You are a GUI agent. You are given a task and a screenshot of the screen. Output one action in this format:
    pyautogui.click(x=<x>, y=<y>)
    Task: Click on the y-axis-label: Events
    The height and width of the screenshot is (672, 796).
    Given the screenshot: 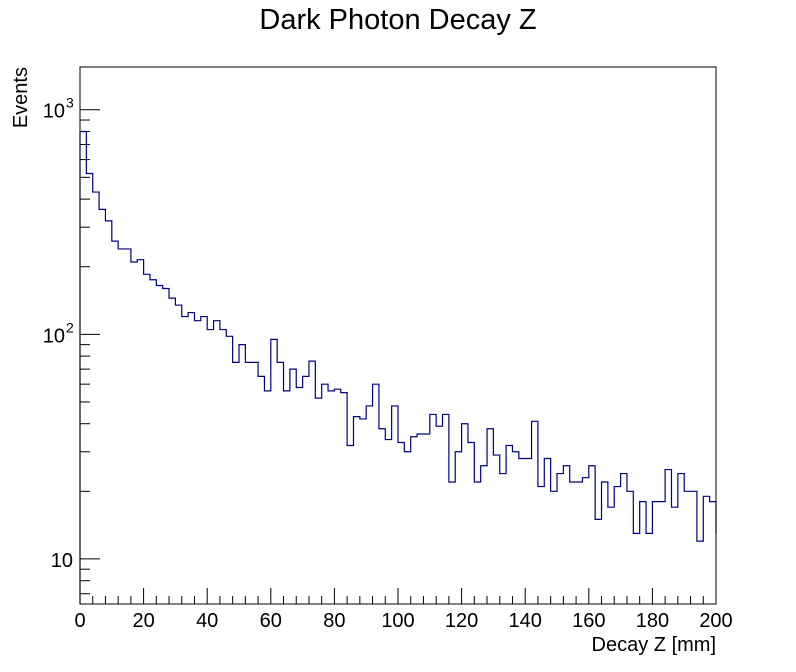 What is the action you would take?
    pyautogui.click(x=21, y=97)
    